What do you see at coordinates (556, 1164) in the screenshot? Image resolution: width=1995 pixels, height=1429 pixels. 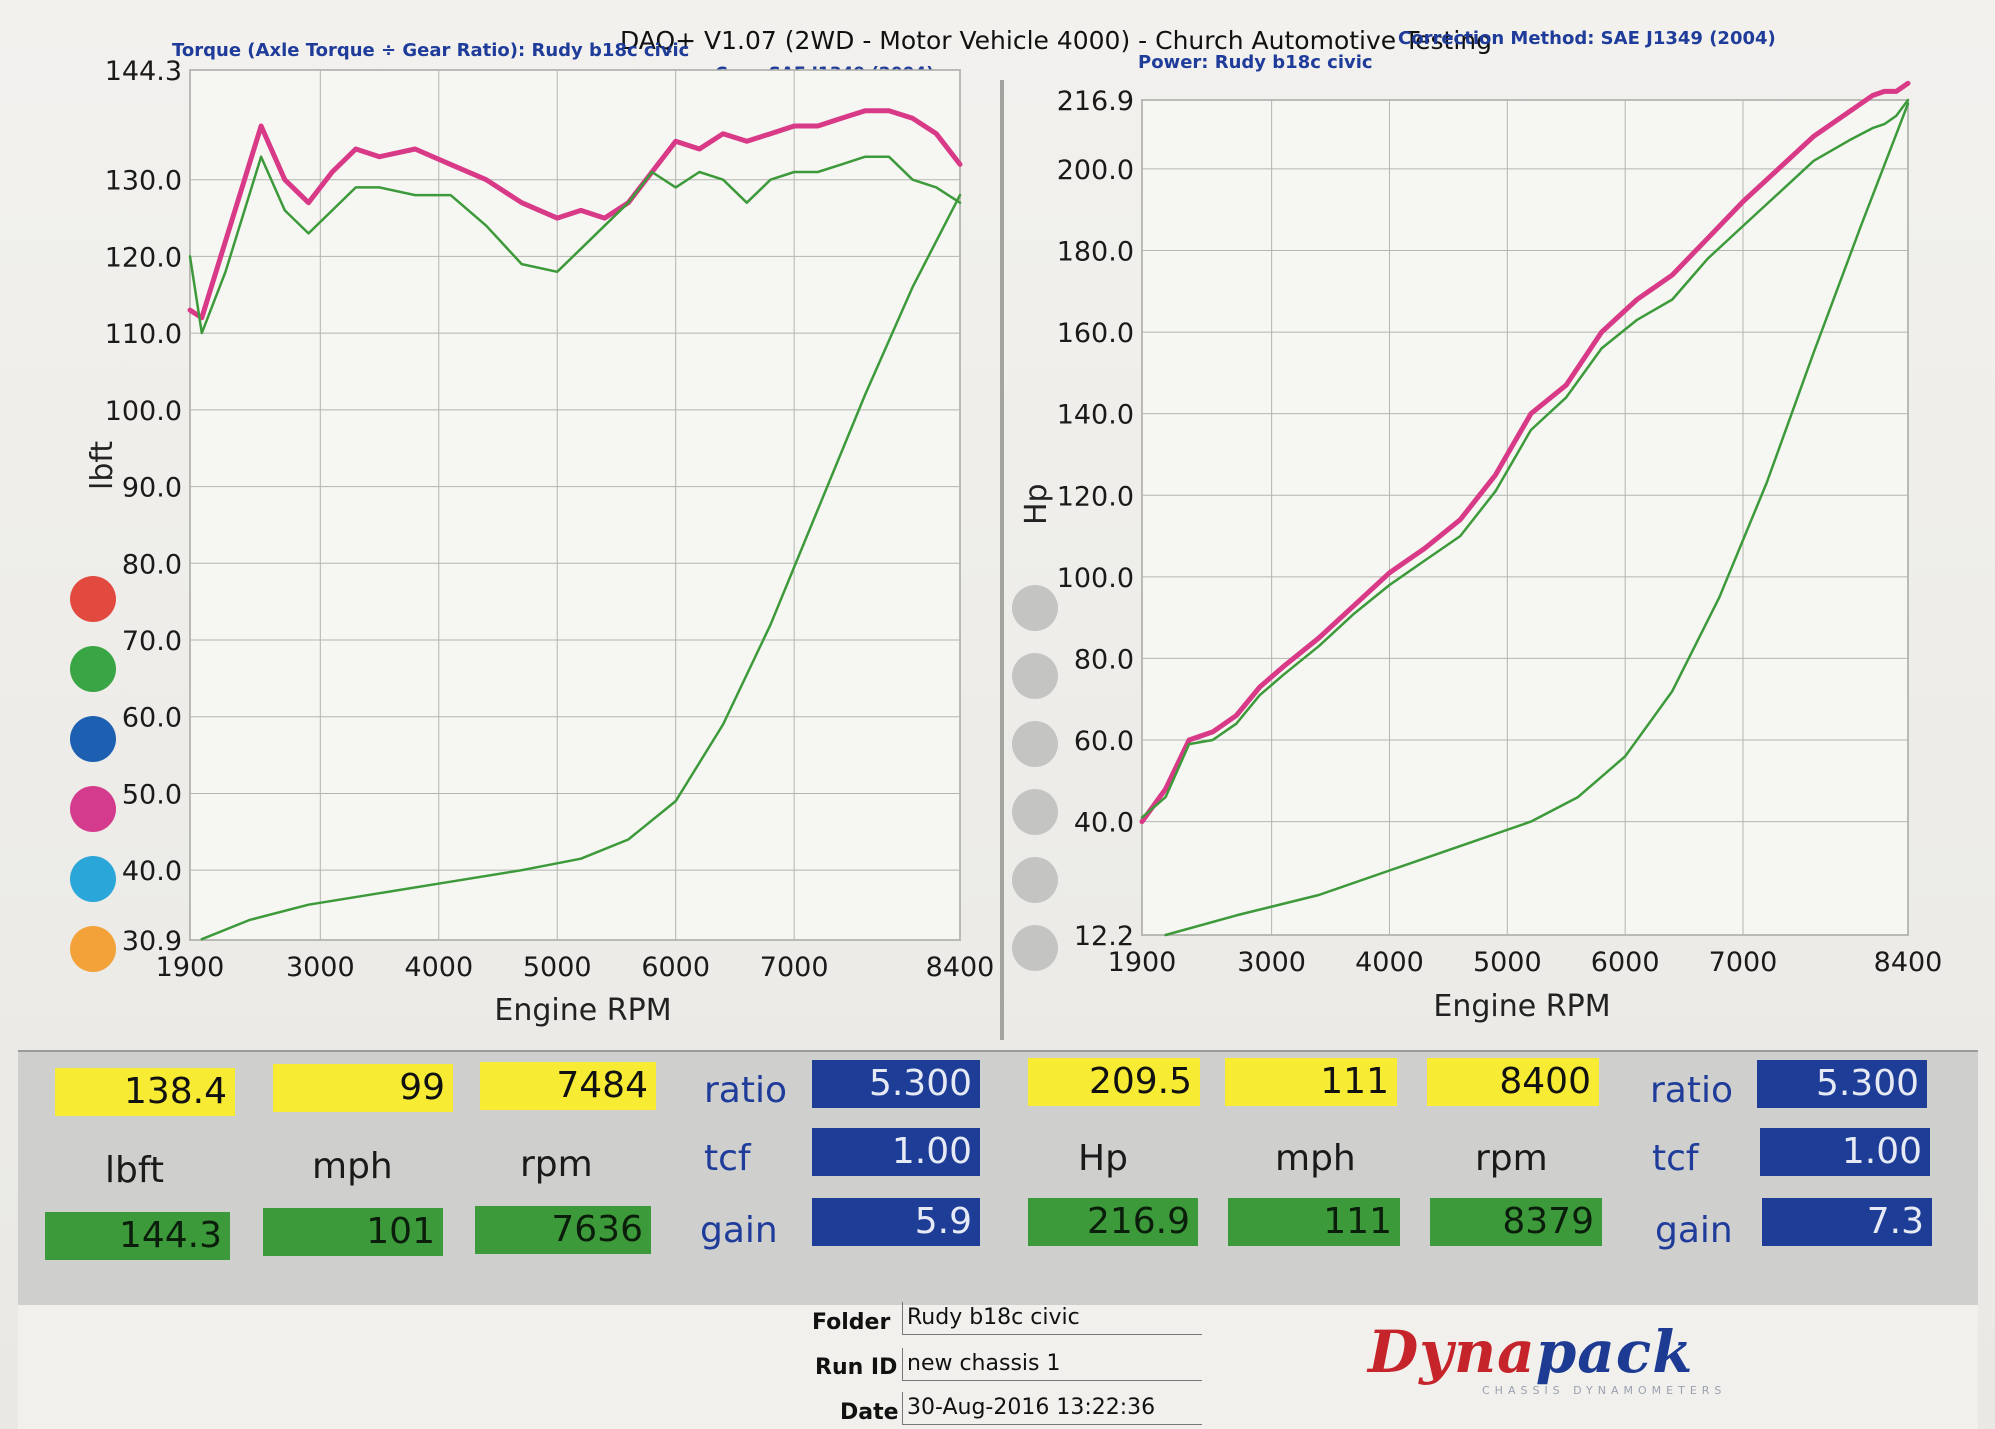 I see `torque-unit-rpm: rpm` at bounding box center [556, 1164].